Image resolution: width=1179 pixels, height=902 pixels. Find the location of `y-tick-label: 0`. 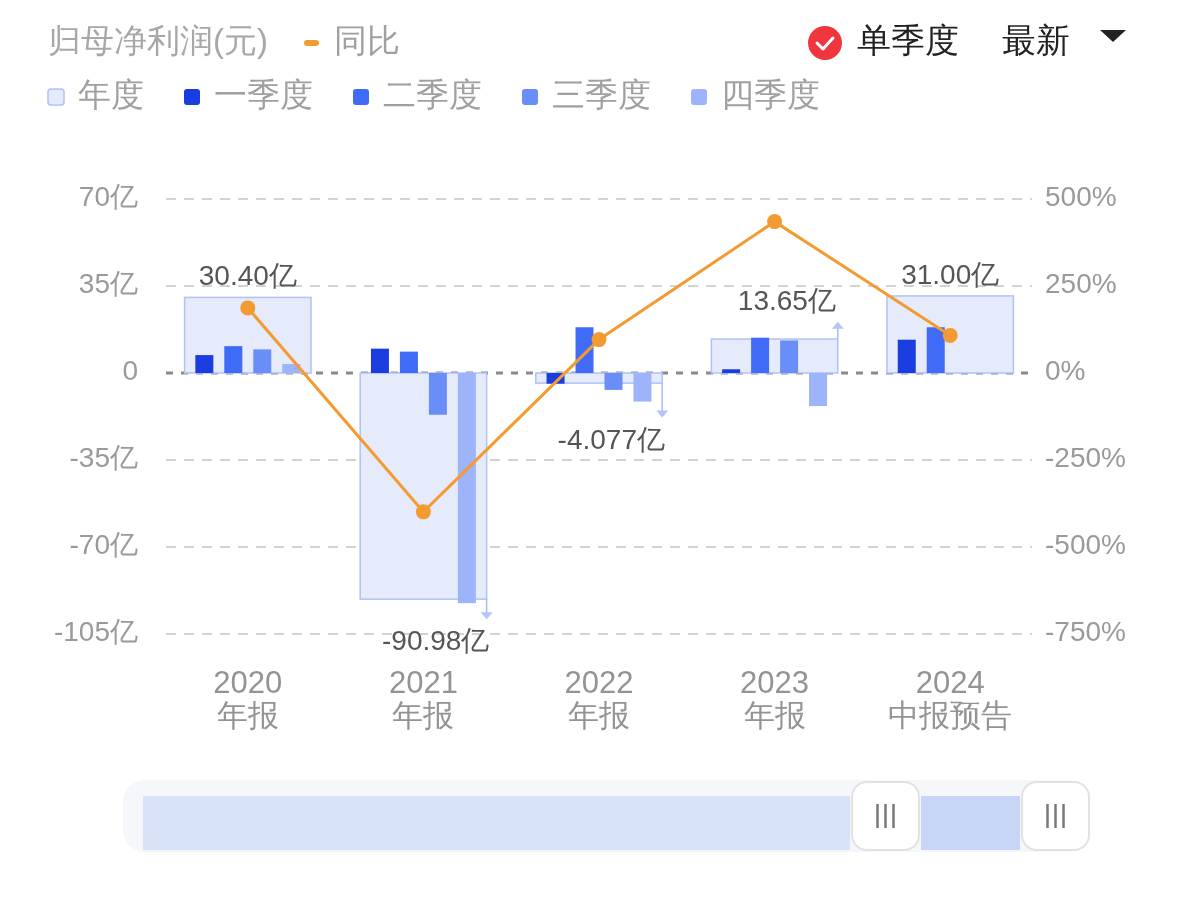

y-tick-label: 0 is located at coordinates (130, 371).